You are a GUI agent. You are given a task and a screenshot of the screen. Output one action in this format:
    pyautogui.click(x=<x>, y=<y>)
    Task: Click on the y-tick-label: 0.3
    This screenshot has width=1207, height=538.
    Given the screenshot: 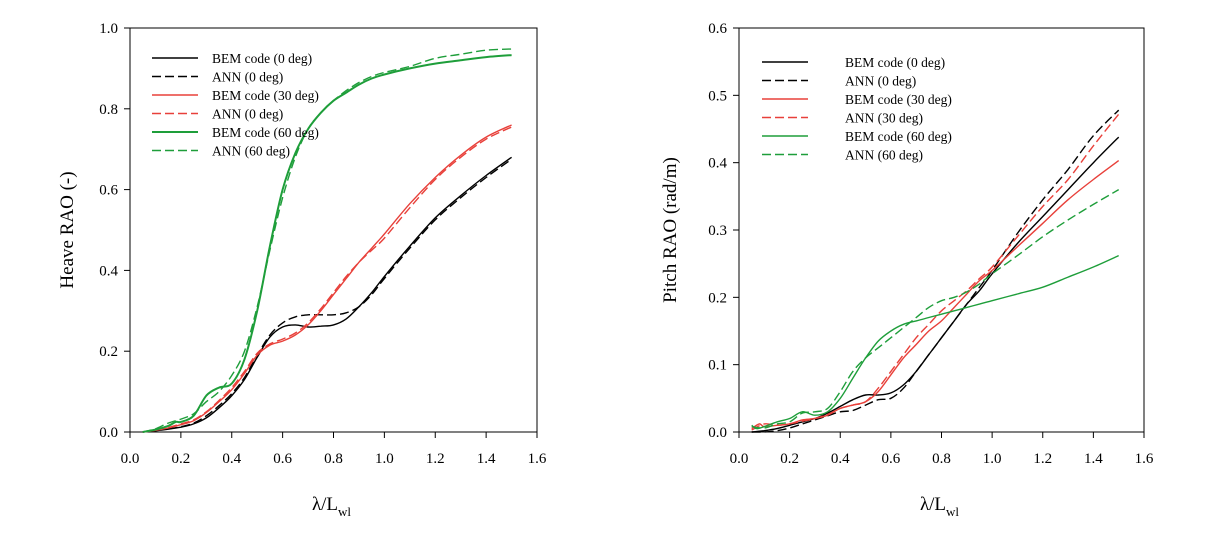 What is the action you would take?
    pyautogui.click(x=717, y=231)
    